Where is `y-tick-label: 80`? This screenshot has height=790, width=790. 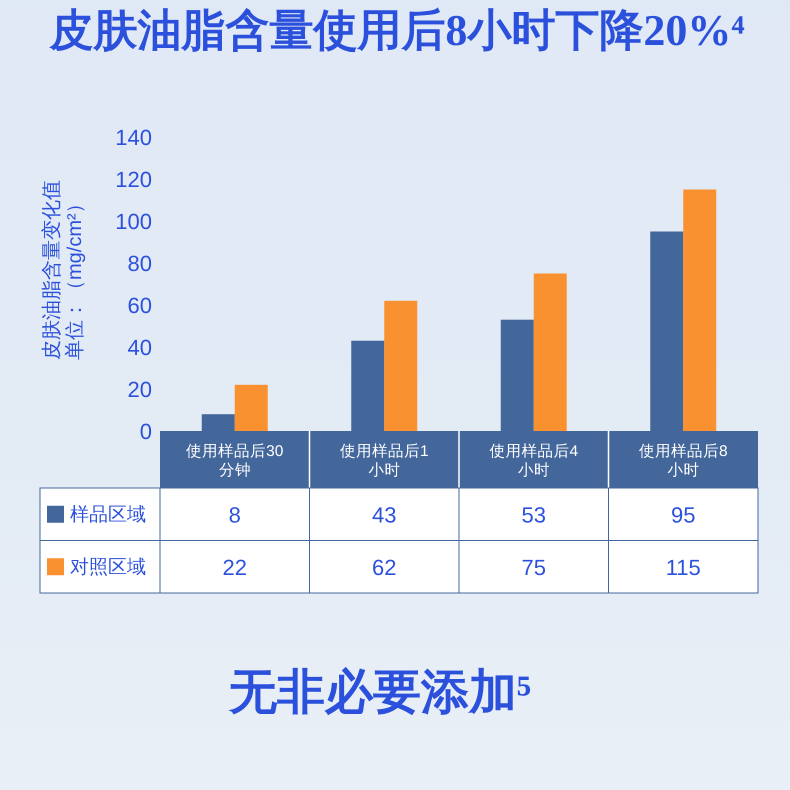
y-tick-label: 80 is located at coordinates (140, 263).